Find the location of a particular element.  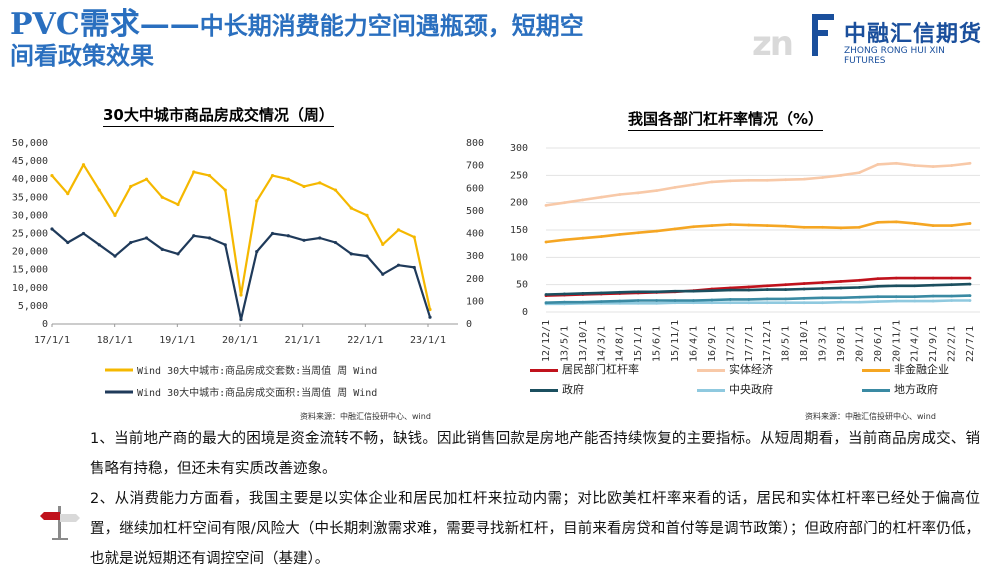

right-x-tick-label: 17/12/1 is located at coordinates (767, 341).